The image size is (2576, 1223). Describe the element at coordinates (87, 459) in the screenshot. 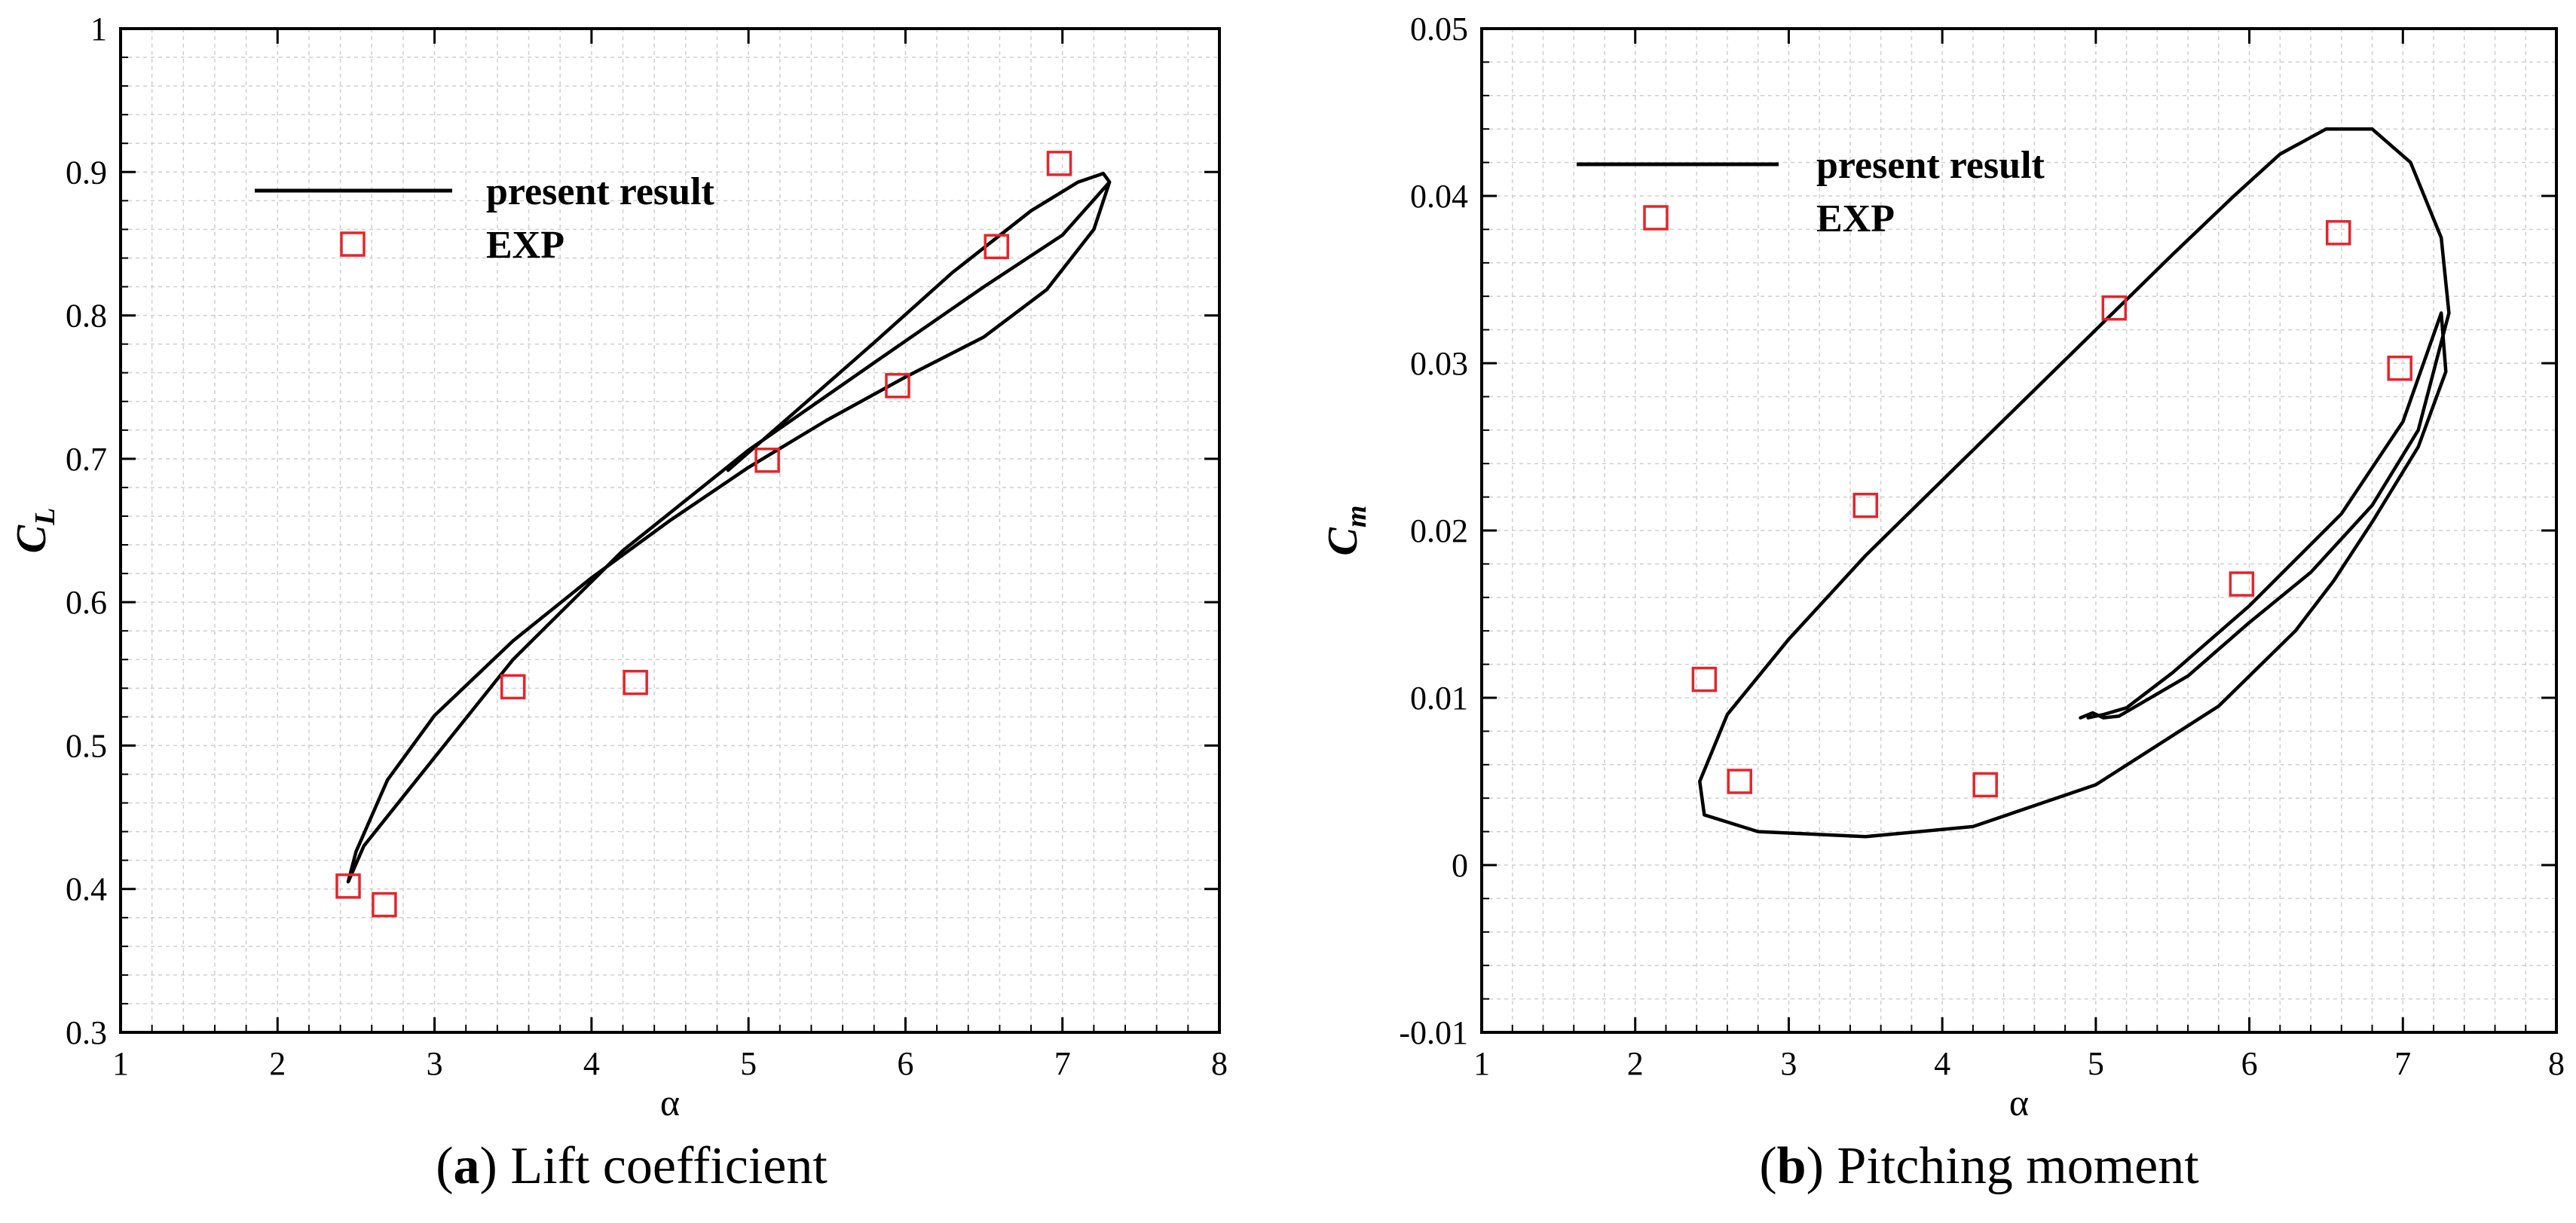

I see `y-tick-label: 0.7` at that location.